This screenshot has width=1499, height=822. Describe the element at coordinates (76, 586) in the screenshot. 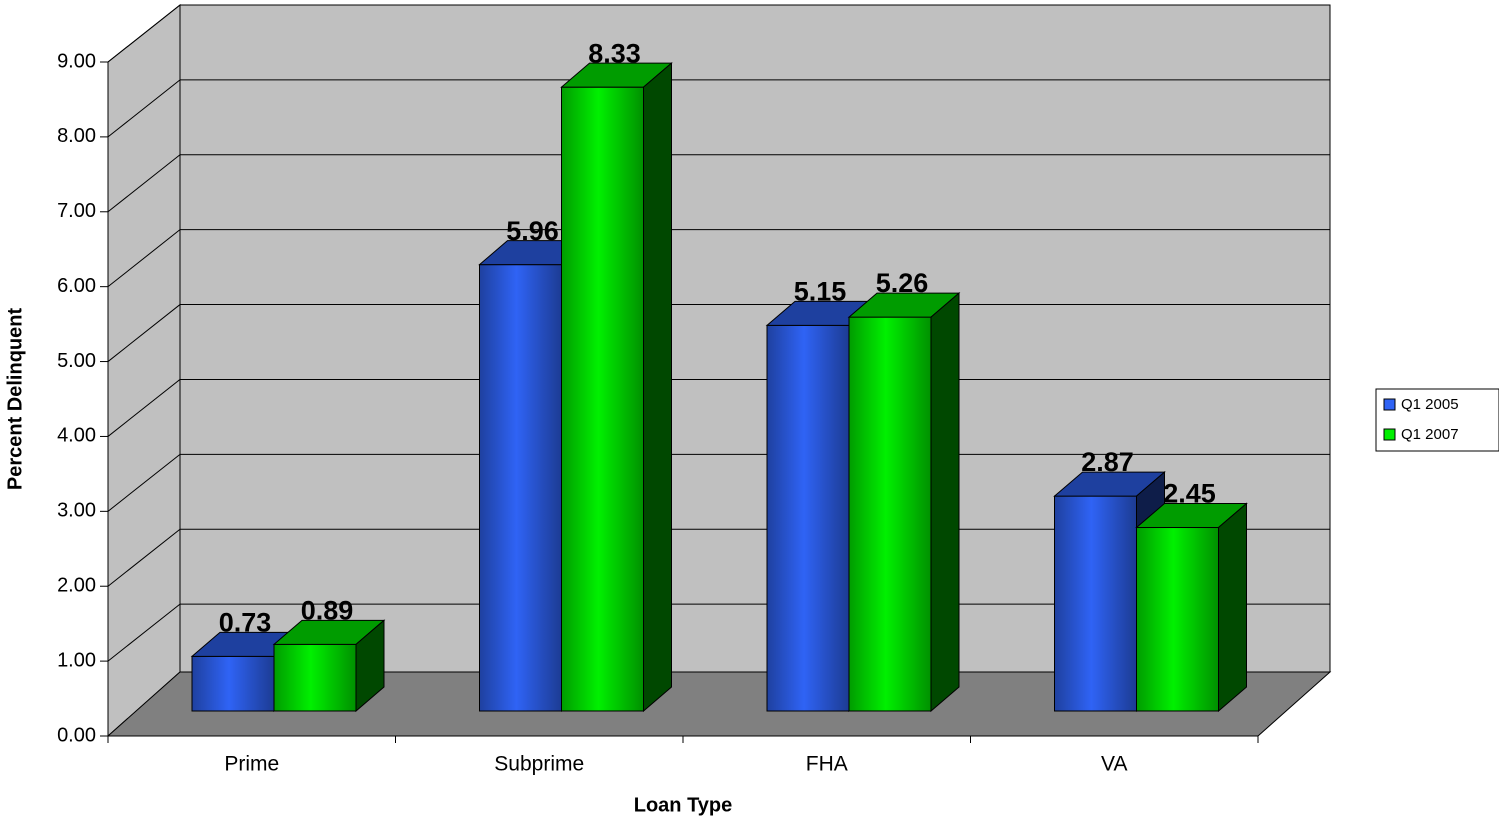

I see `y-tick-label: 2.00` at that location.